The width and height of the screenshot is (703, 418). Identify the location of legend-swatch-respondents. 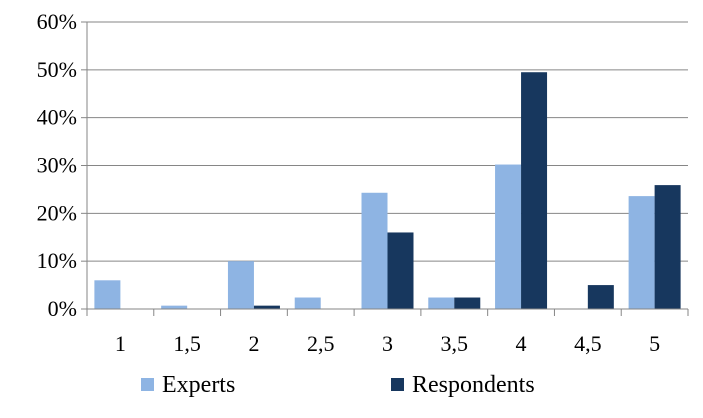
(397, 384).